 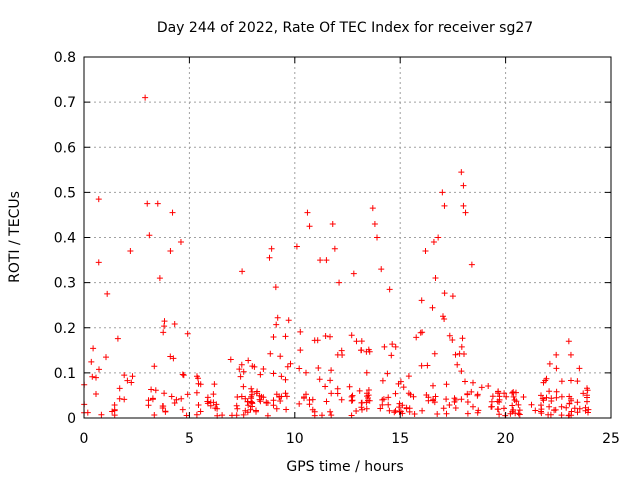 I want to click on y-tick-label: 0, so click(x=71, y=419).